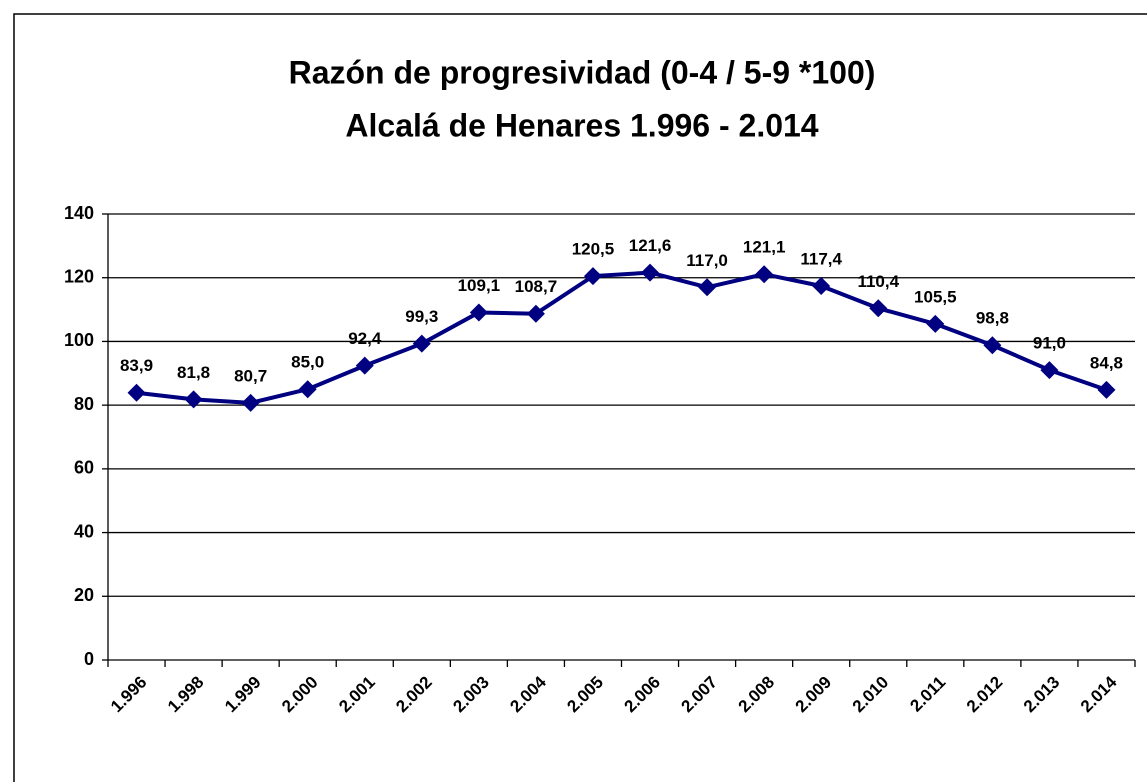 This screenshot has height=782, width=1147. Describe the element at coordinates (89, 659) in the screenshot. I see `y-tick-label: 0` at that location.